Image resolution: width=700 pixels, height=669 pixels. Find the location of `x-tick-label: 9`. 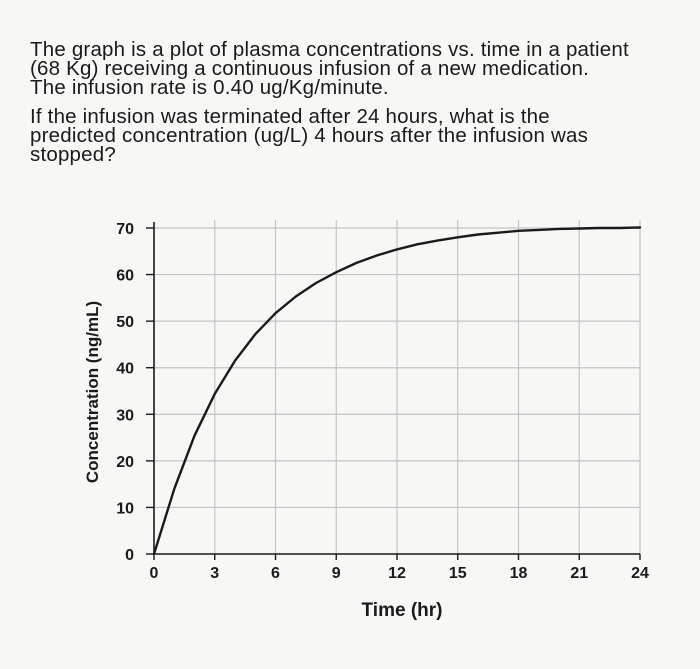

x-tick-label: 9 is located at coordinates (336, 573).